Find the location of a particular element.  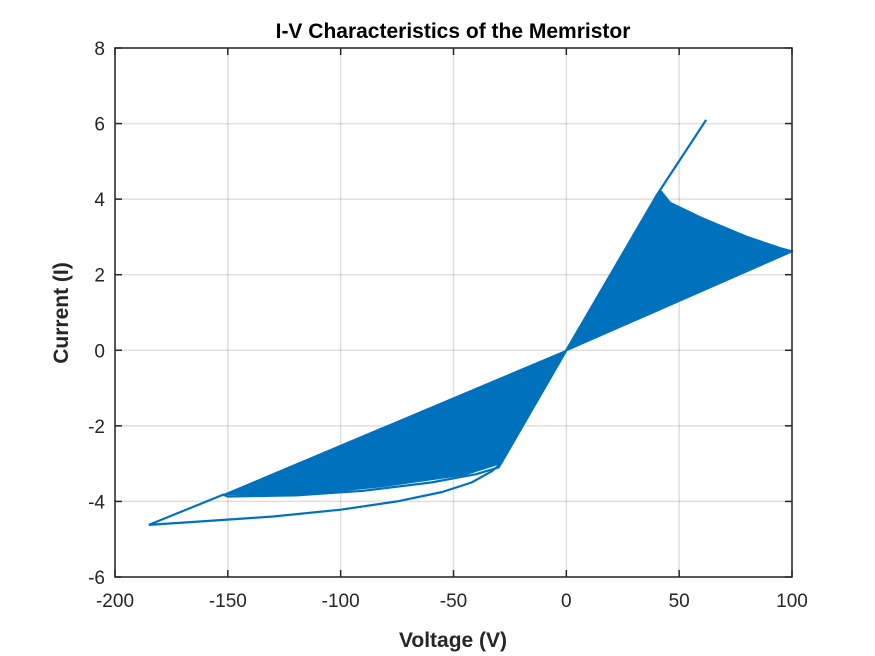

y-tick-label: -4 is located at coordinates (96, 502).